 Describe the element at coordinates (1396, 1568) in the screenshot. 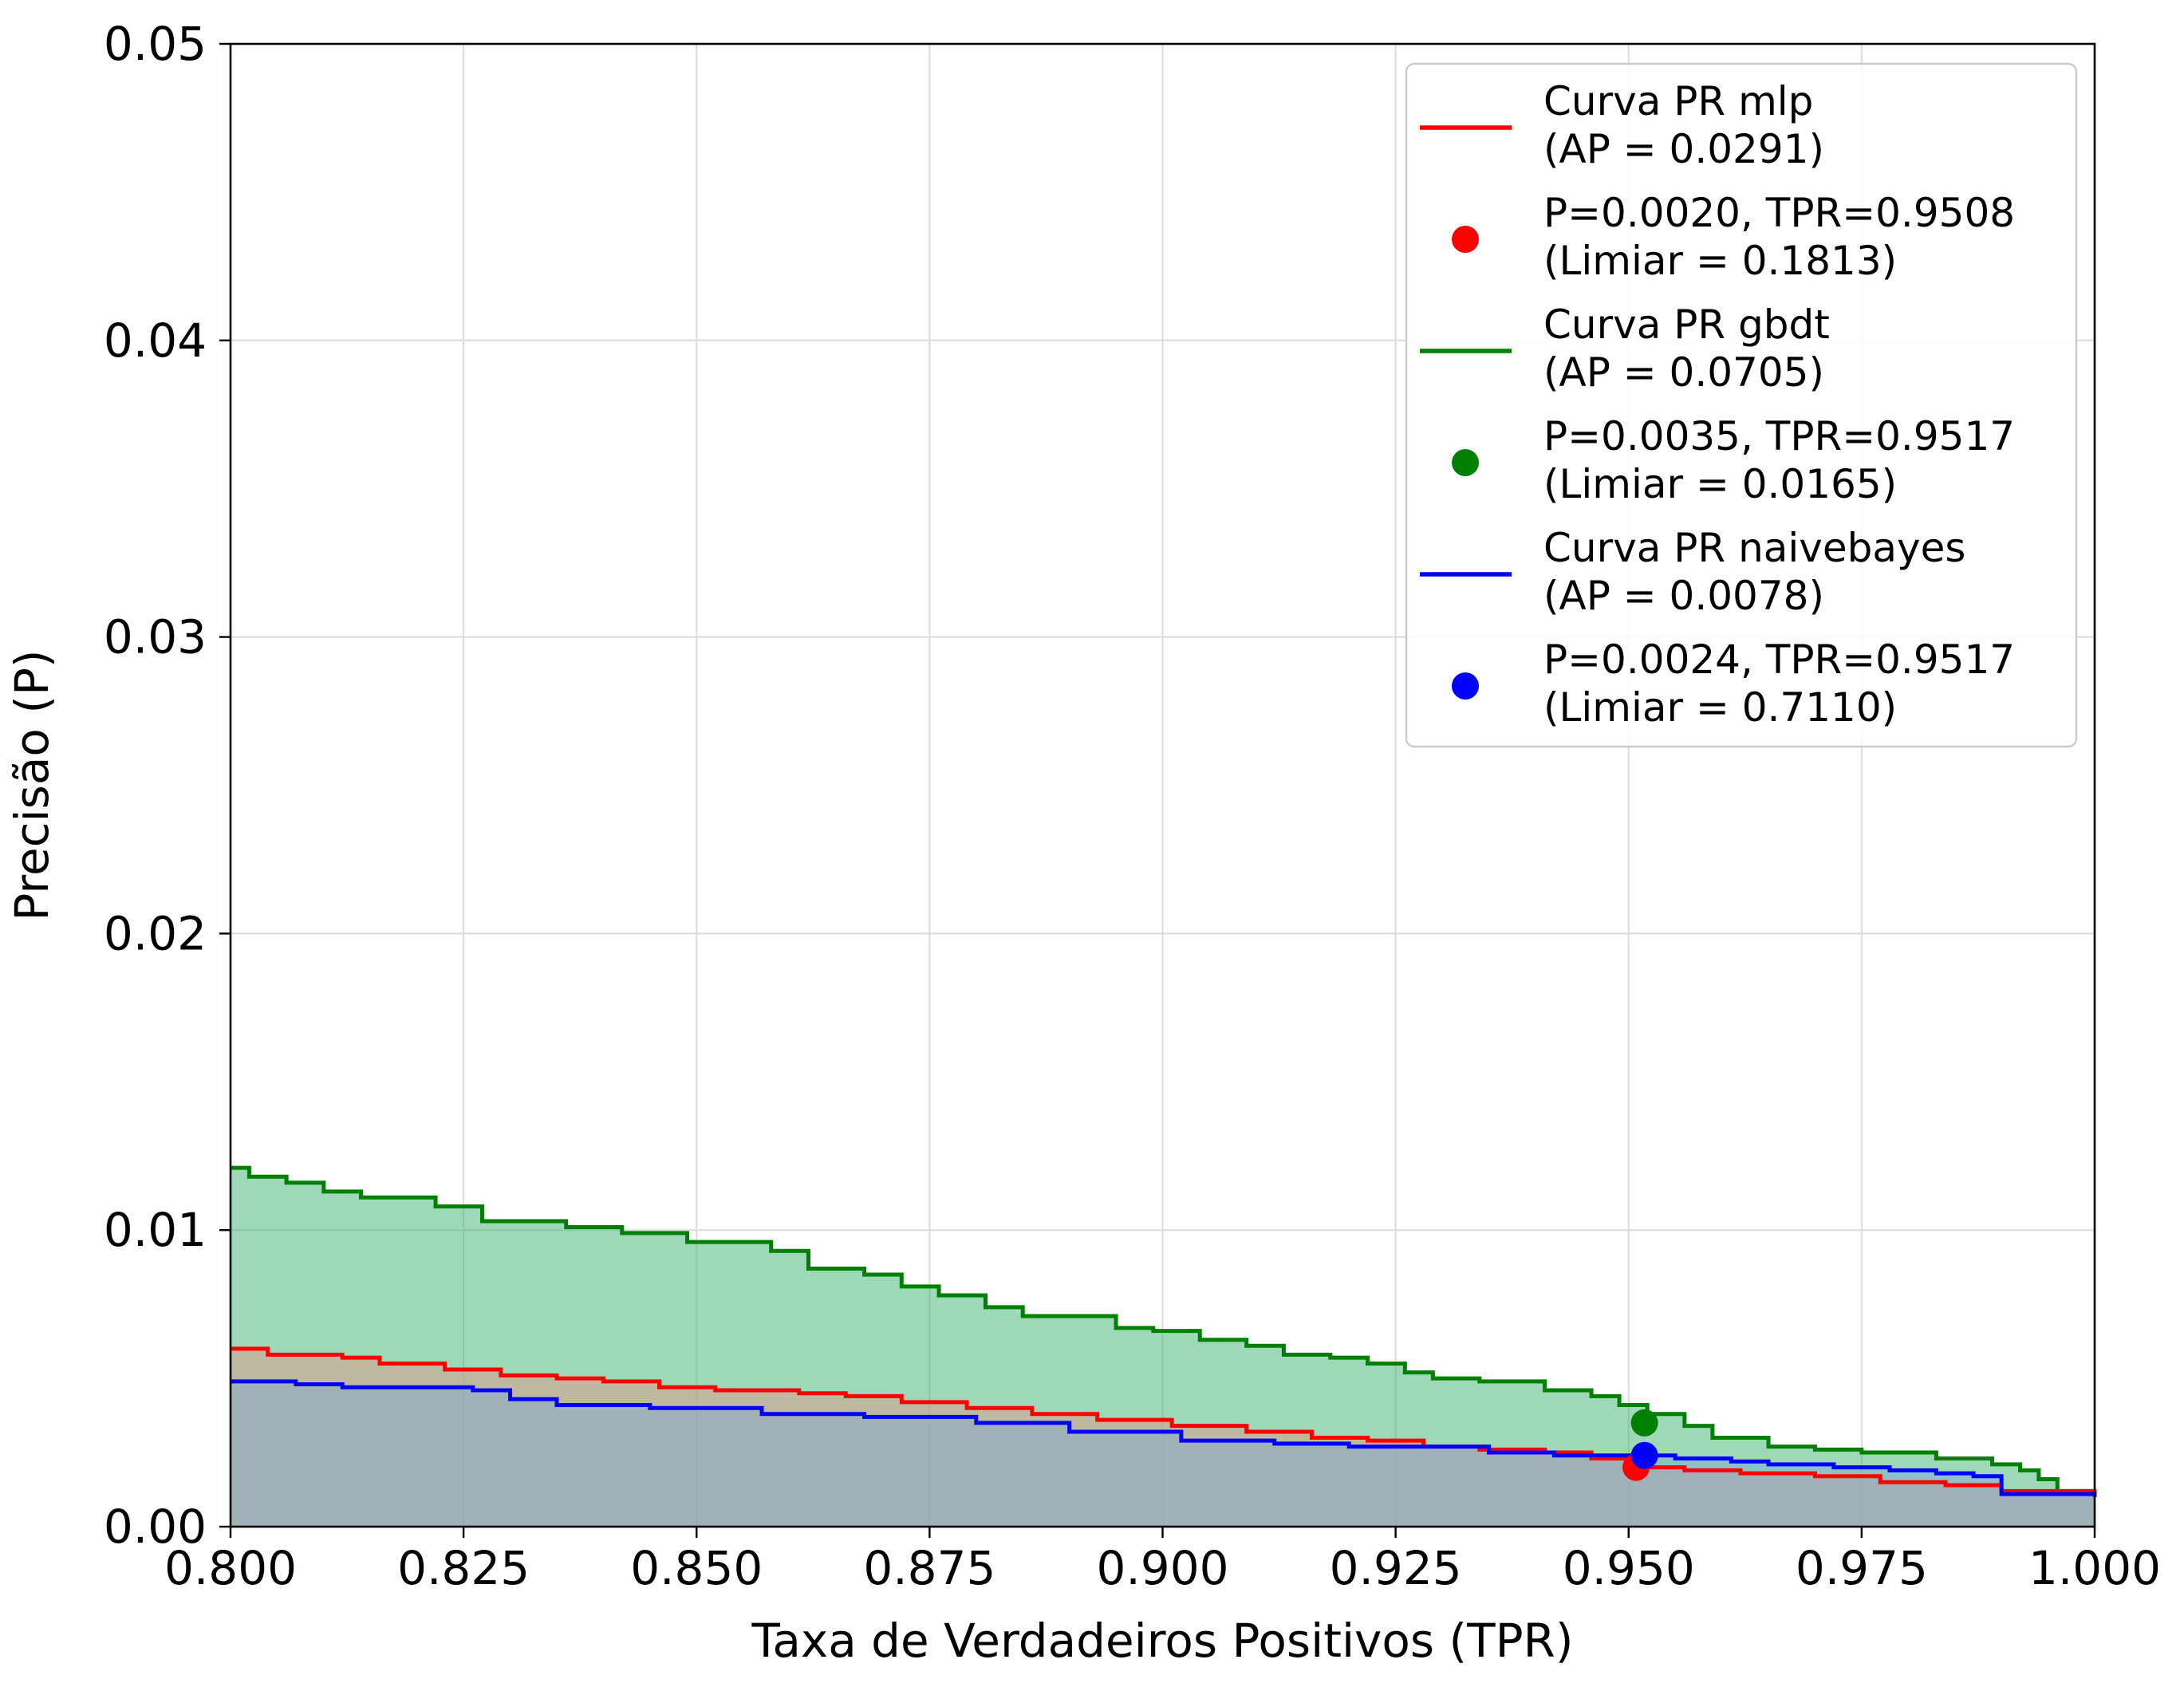

I see `x-tick-label: 0.925` at that location.